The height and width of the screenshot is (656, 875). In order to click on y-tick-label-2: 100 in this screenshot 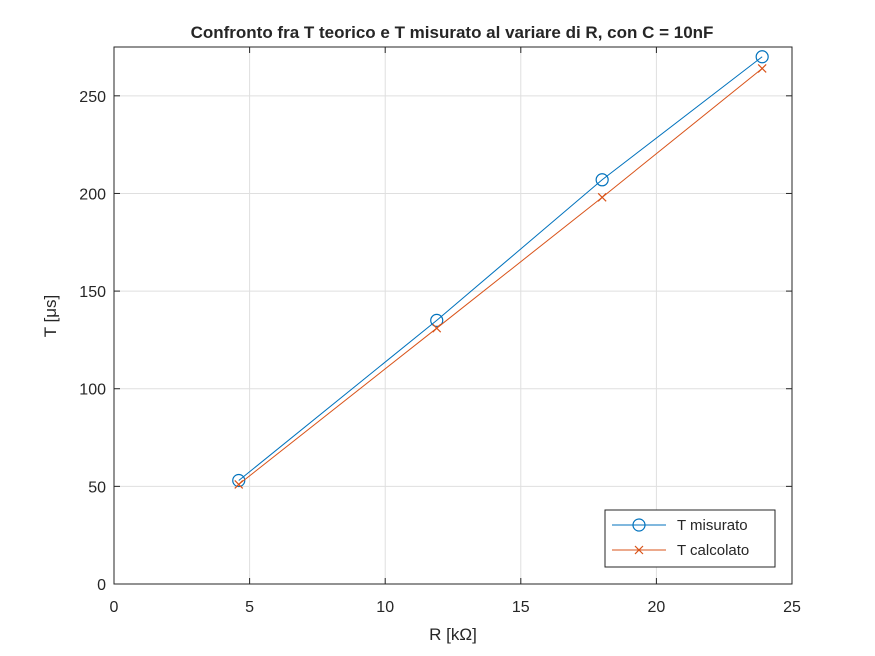, I will do `click(92, 390)`.